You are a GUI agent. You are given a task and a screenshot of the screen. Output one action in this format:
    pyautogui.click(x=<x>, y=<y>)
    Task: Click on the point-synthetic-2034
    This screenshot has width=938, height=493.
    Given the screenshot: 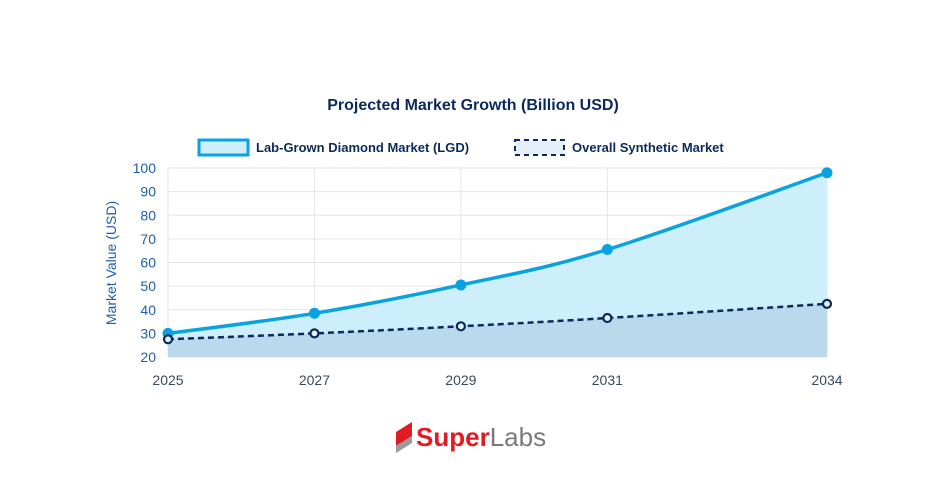 What is the action you would take?
    pyautogui.click(x=827, y=303)
    